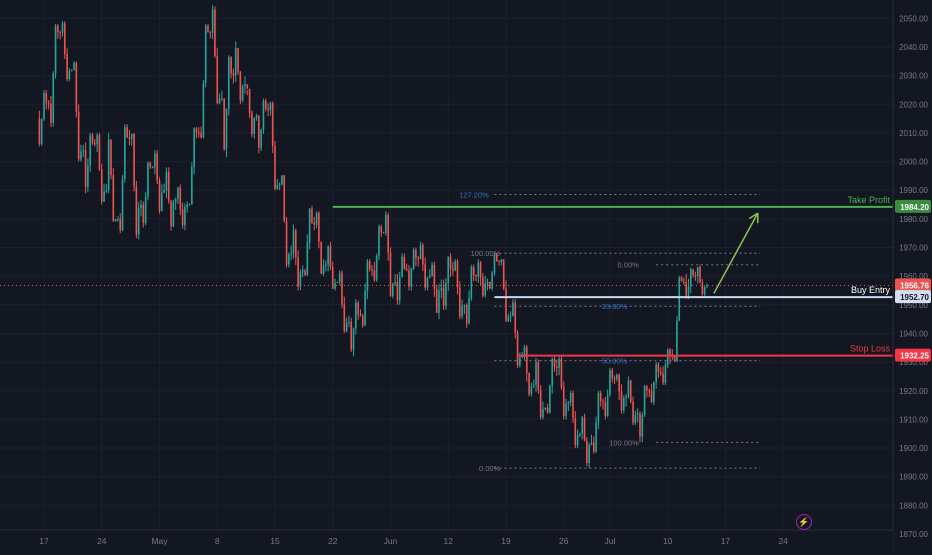 Image resolution: width=932 pixels, height=555 pixels. Describe the element at coordinates (668, 541) in the screenshot. I see `time-tick-label: 10` at that location.